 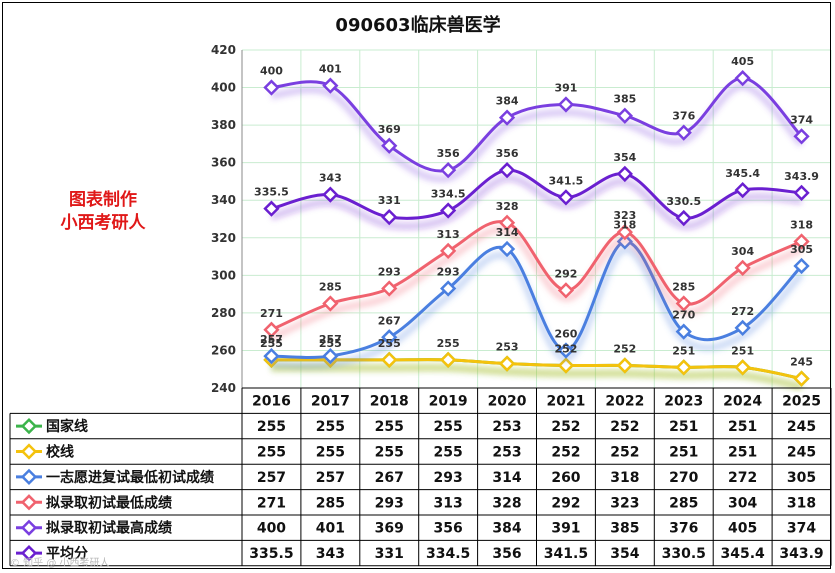 What do you see at coordinates (801, 176) in the screenshot?
I see `data-label: 343.9` at bounding box center [801, 176].